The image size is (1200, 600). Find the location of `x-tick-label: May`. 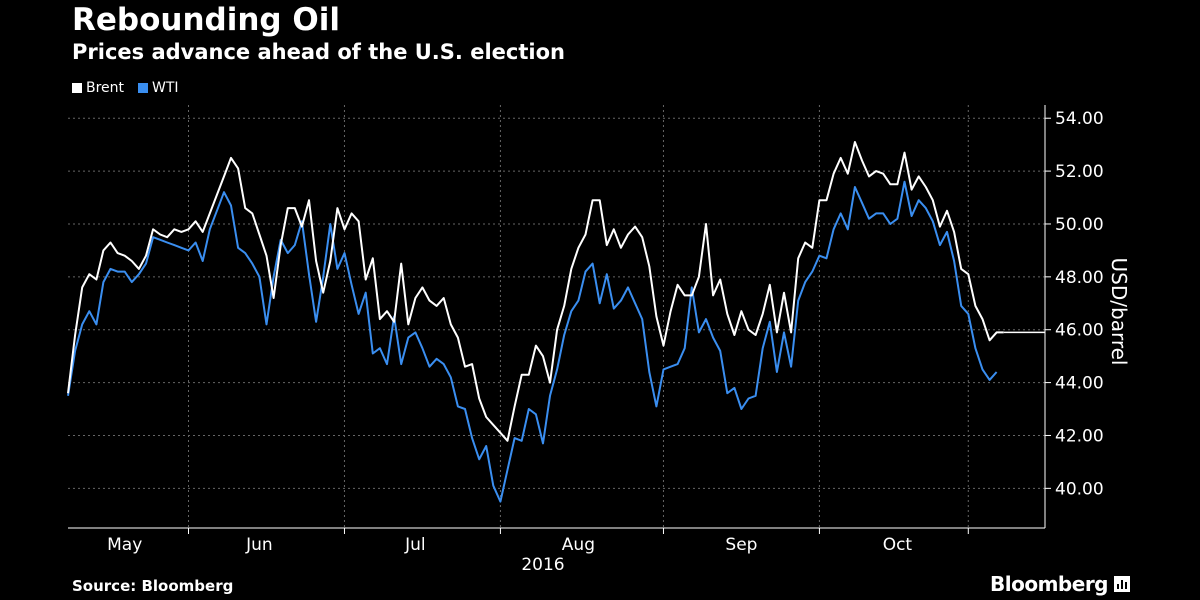

x-tick-label: May is located at coordinates (124, 545).